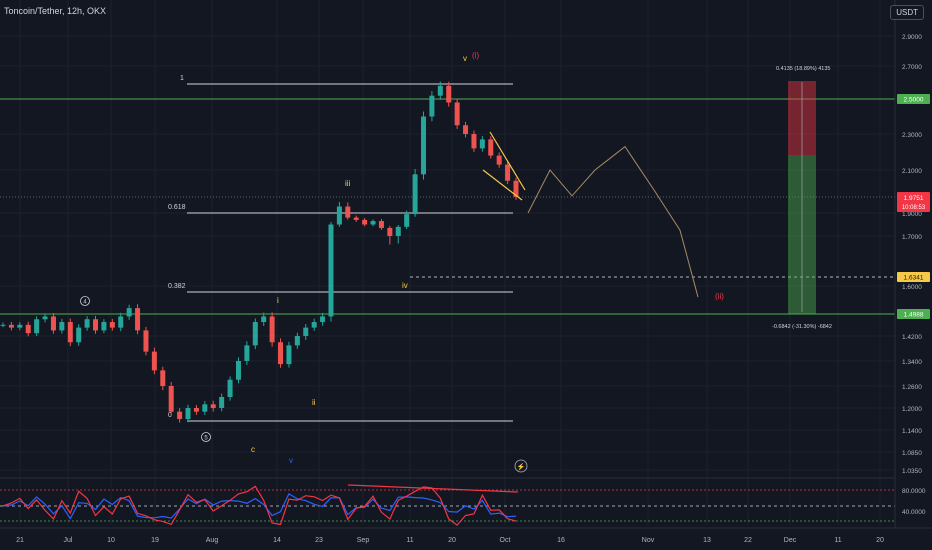 This screenshot has height=550, width=932. Describe the element at coordinates (433, 488) in the screenshot. I see `divergence-line` at that location.